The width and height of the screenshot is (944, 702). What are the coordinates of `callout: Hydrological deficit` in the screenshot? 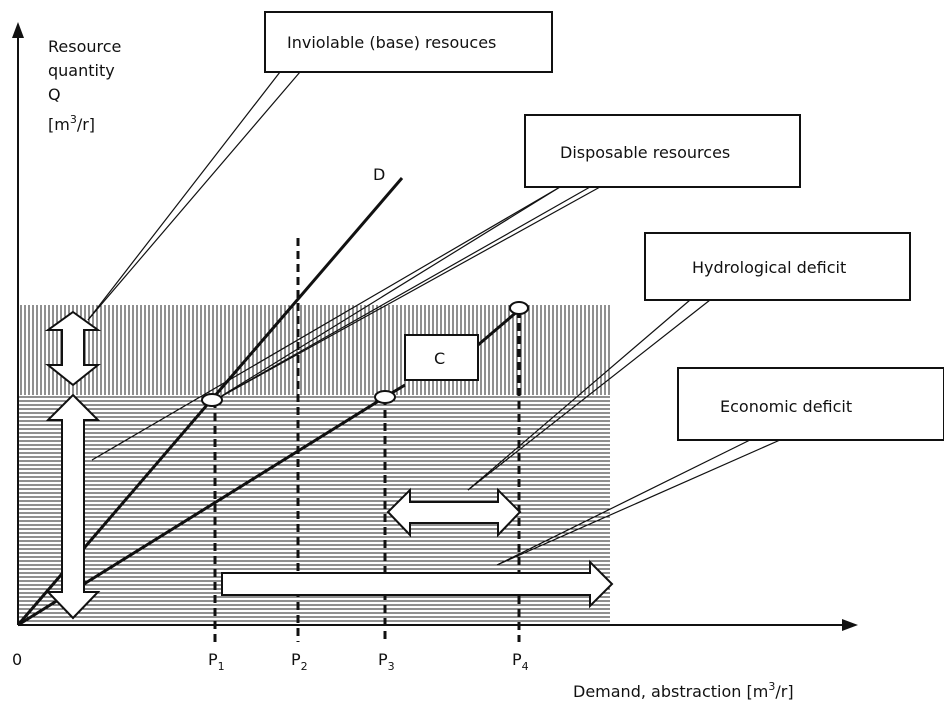 It's located at (769, 267).